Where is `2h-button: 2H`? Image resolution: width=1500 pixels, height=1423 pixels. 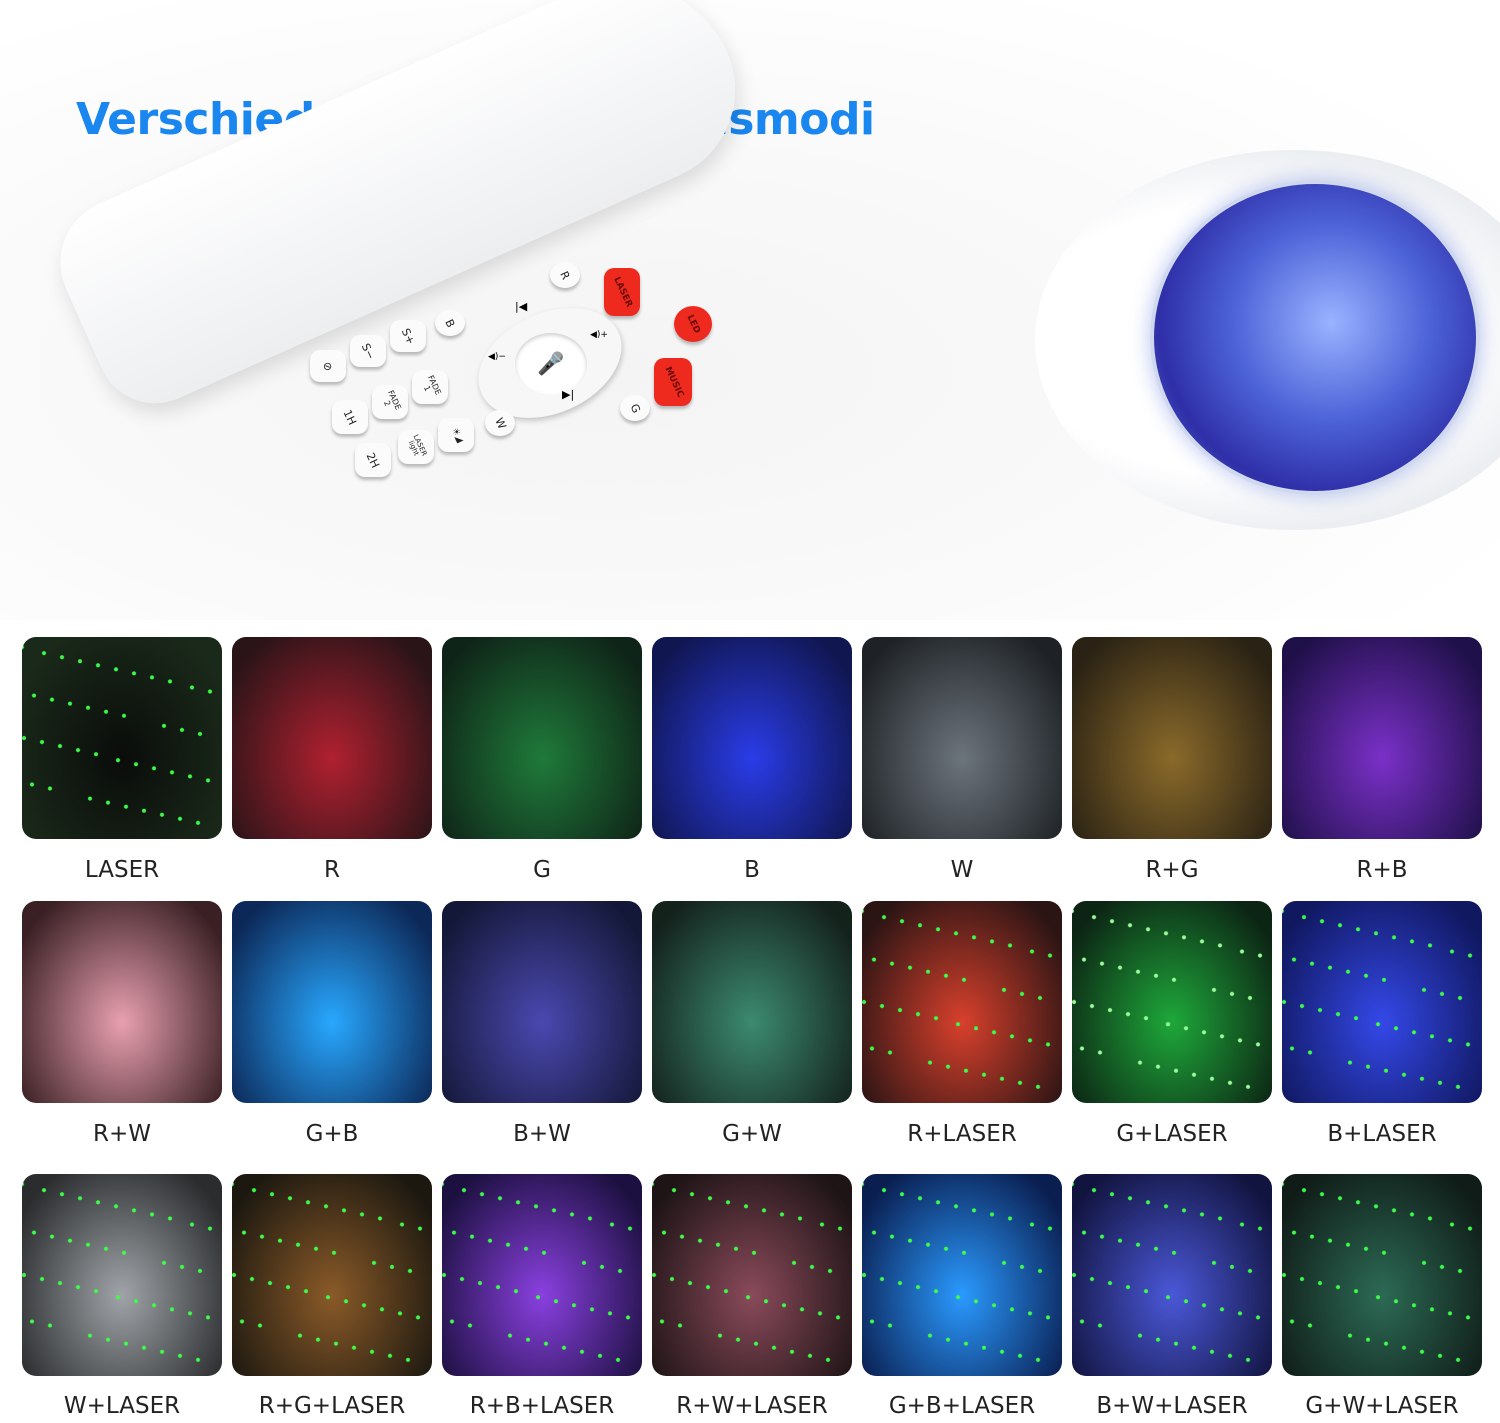 2h-button: 2H is located at coordinates (373, 460).